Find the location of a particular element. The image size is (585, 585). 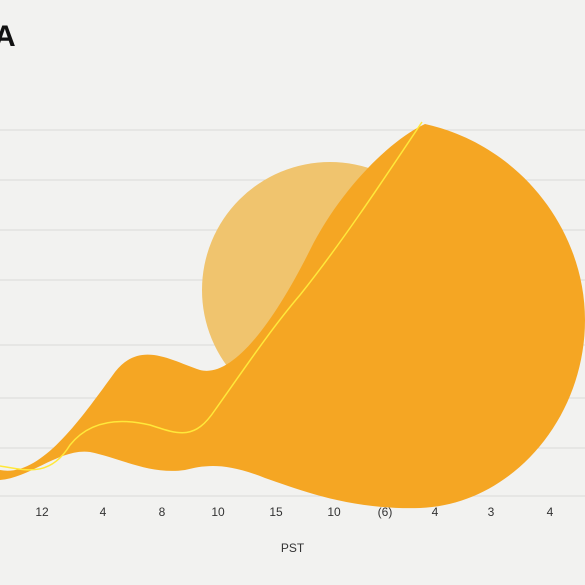

x-tick-label: 3 is located at coordinates (491, 512).